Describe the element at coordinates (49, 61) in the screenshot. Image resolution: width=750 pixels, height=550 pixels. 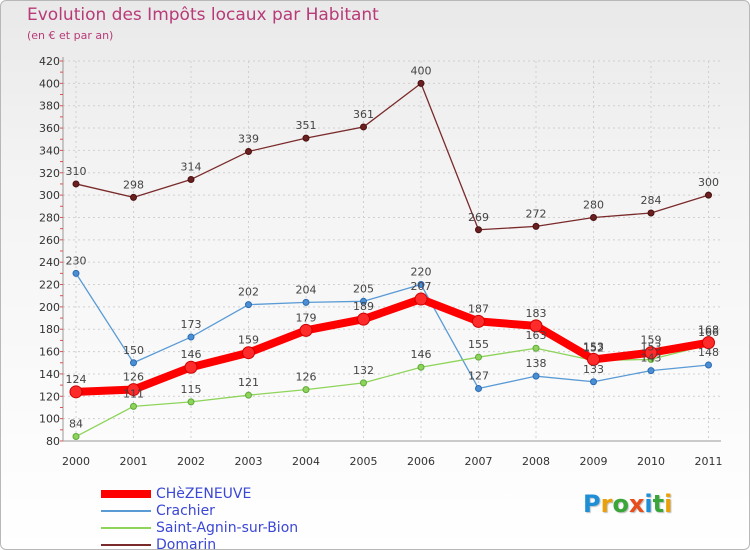
I see `y-tick-label: 420` at that location.